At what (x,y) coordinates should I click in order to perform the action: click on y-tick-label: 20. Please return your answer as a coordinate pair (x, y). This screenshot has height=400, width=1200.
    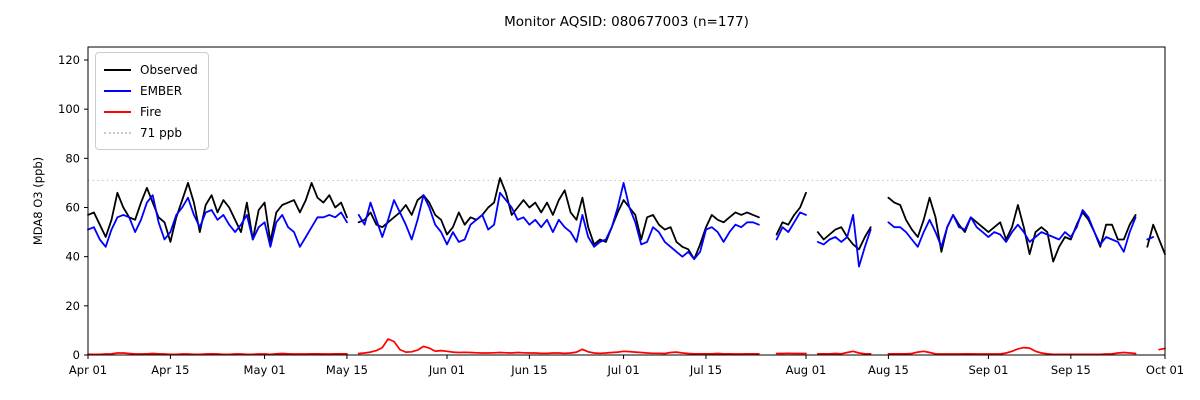
    Looking at the image, I should click on (72, 306).